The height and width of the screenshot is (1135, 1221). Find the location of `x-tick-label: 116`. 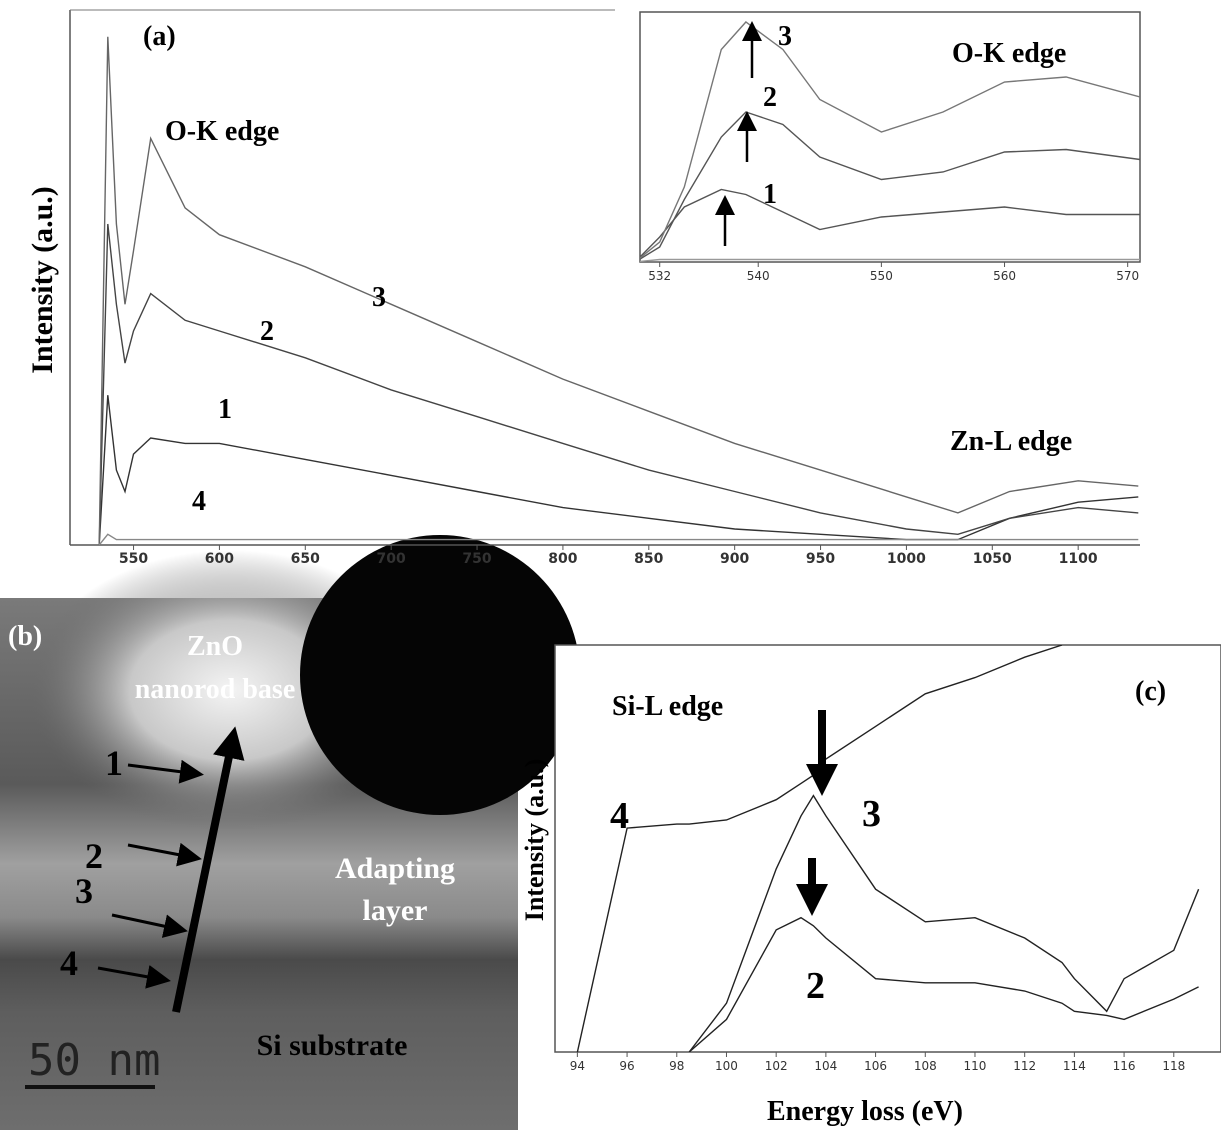

x-tick-label: 116 is located at coordinates (1124, 1066).